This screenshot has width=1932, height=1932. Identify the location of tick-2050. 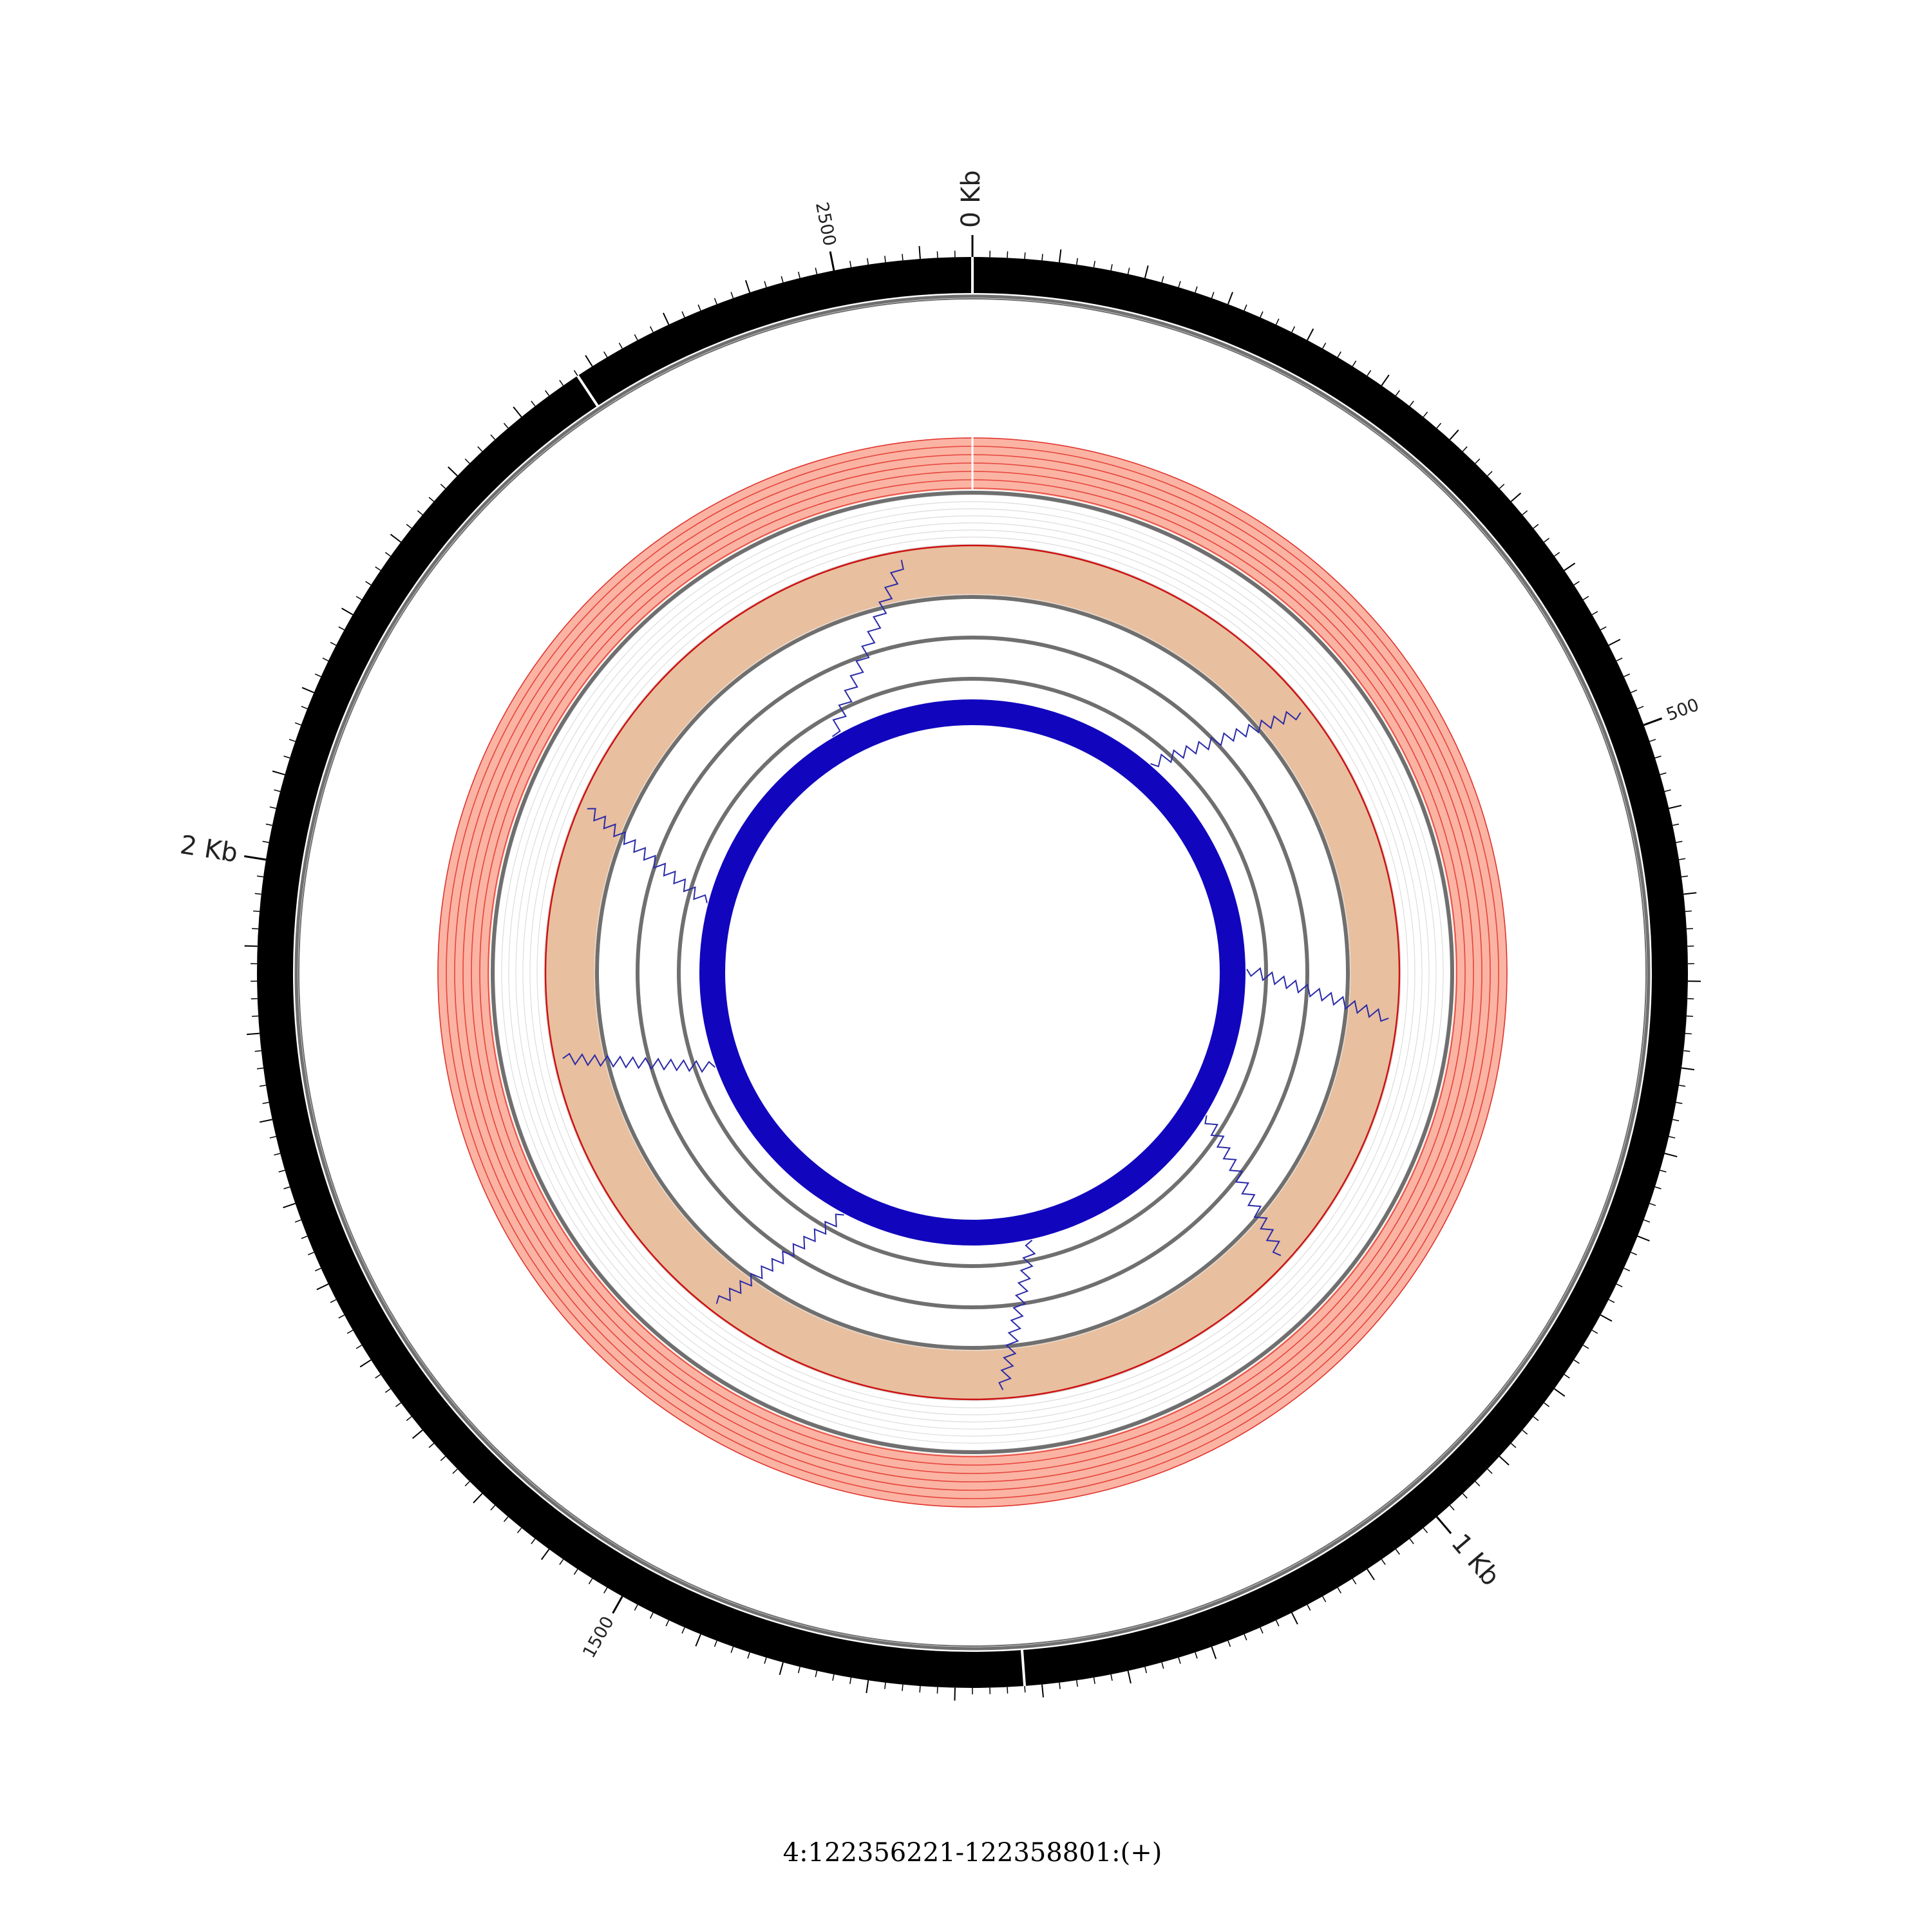
(278, 773).